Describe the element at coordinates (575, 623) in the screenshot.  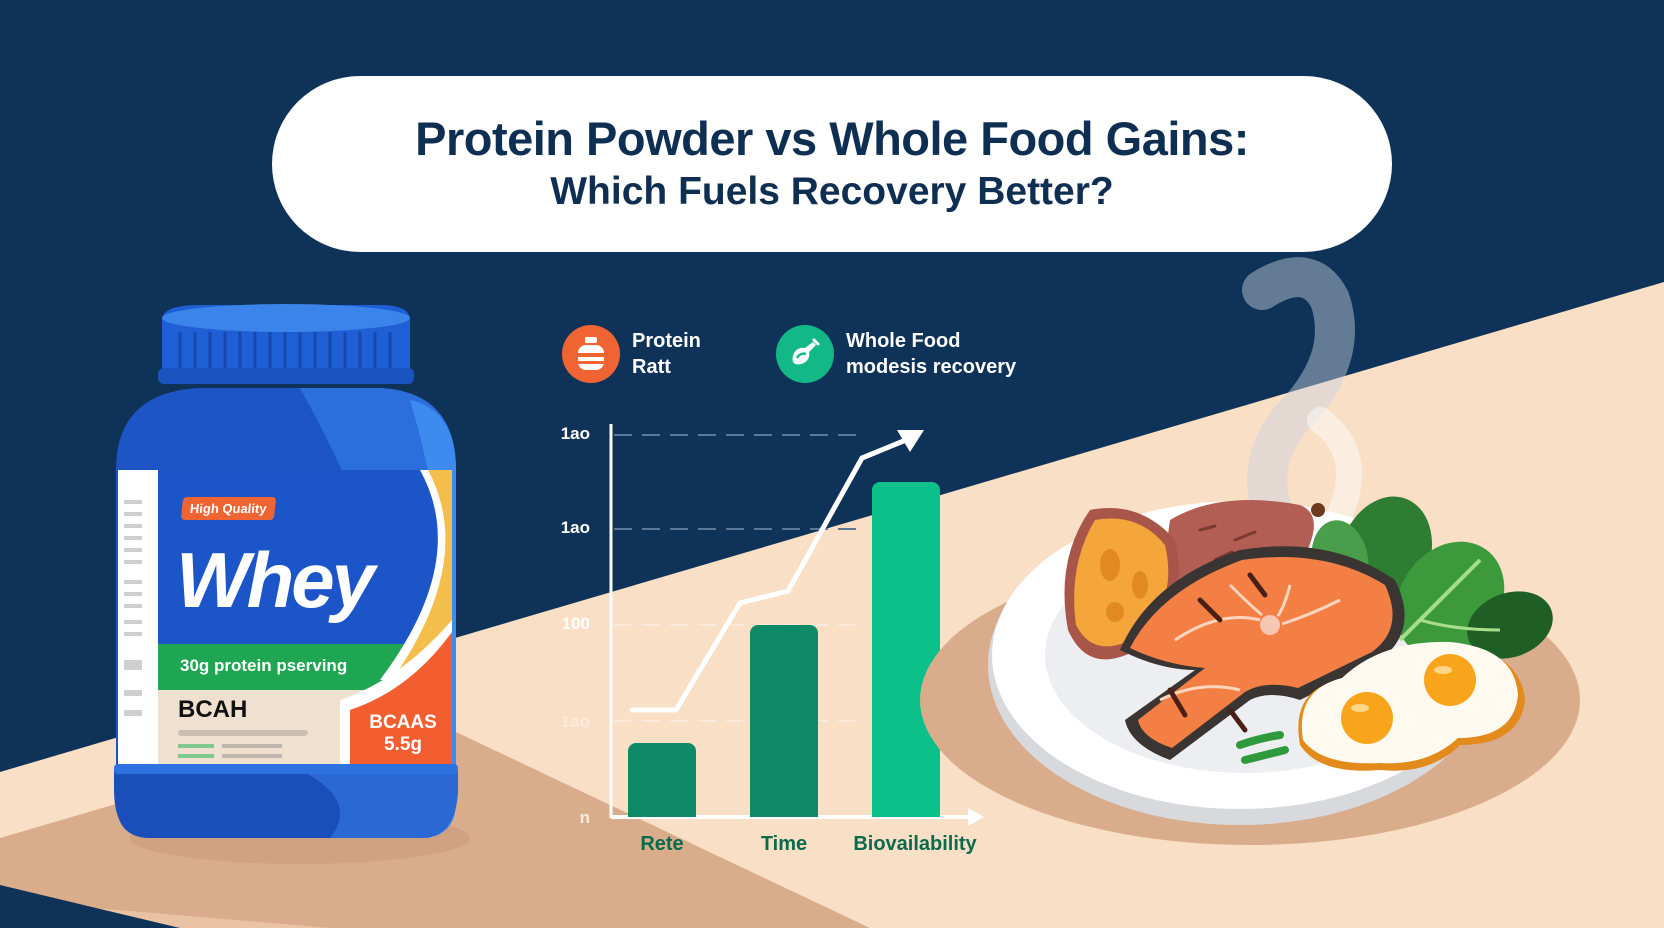
I see `y-tick-label: 100` at that location.